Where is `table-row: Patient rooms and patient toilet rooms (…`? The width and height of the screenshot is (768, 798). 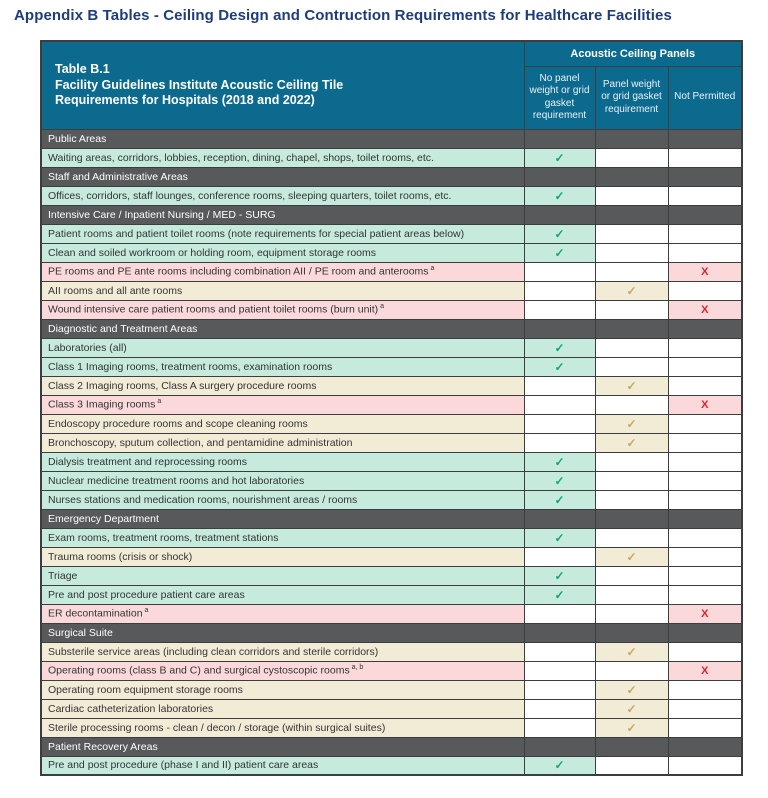 table-row: Patient rooms and patient toilet rooms (… is located at coordinates (391, 233).